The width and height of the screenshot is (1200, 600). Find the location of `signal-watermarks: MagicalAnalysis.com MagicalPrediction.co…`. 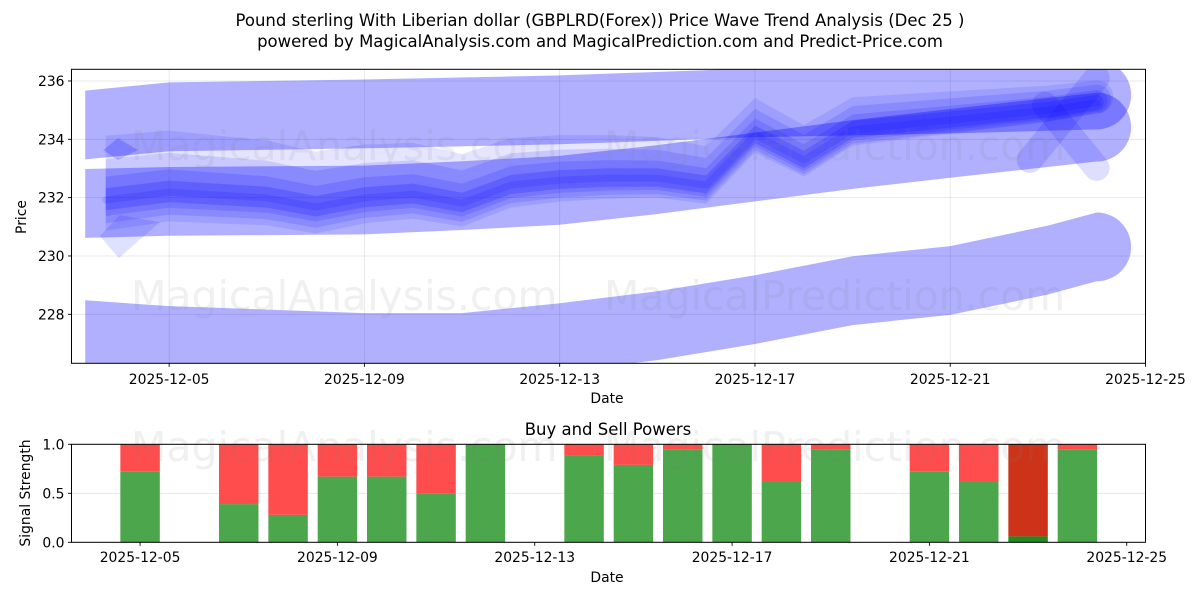

signal-watermarks: MagicalAnalysis.com MagicalPrediction.co… is located at coordinates (598, 447).